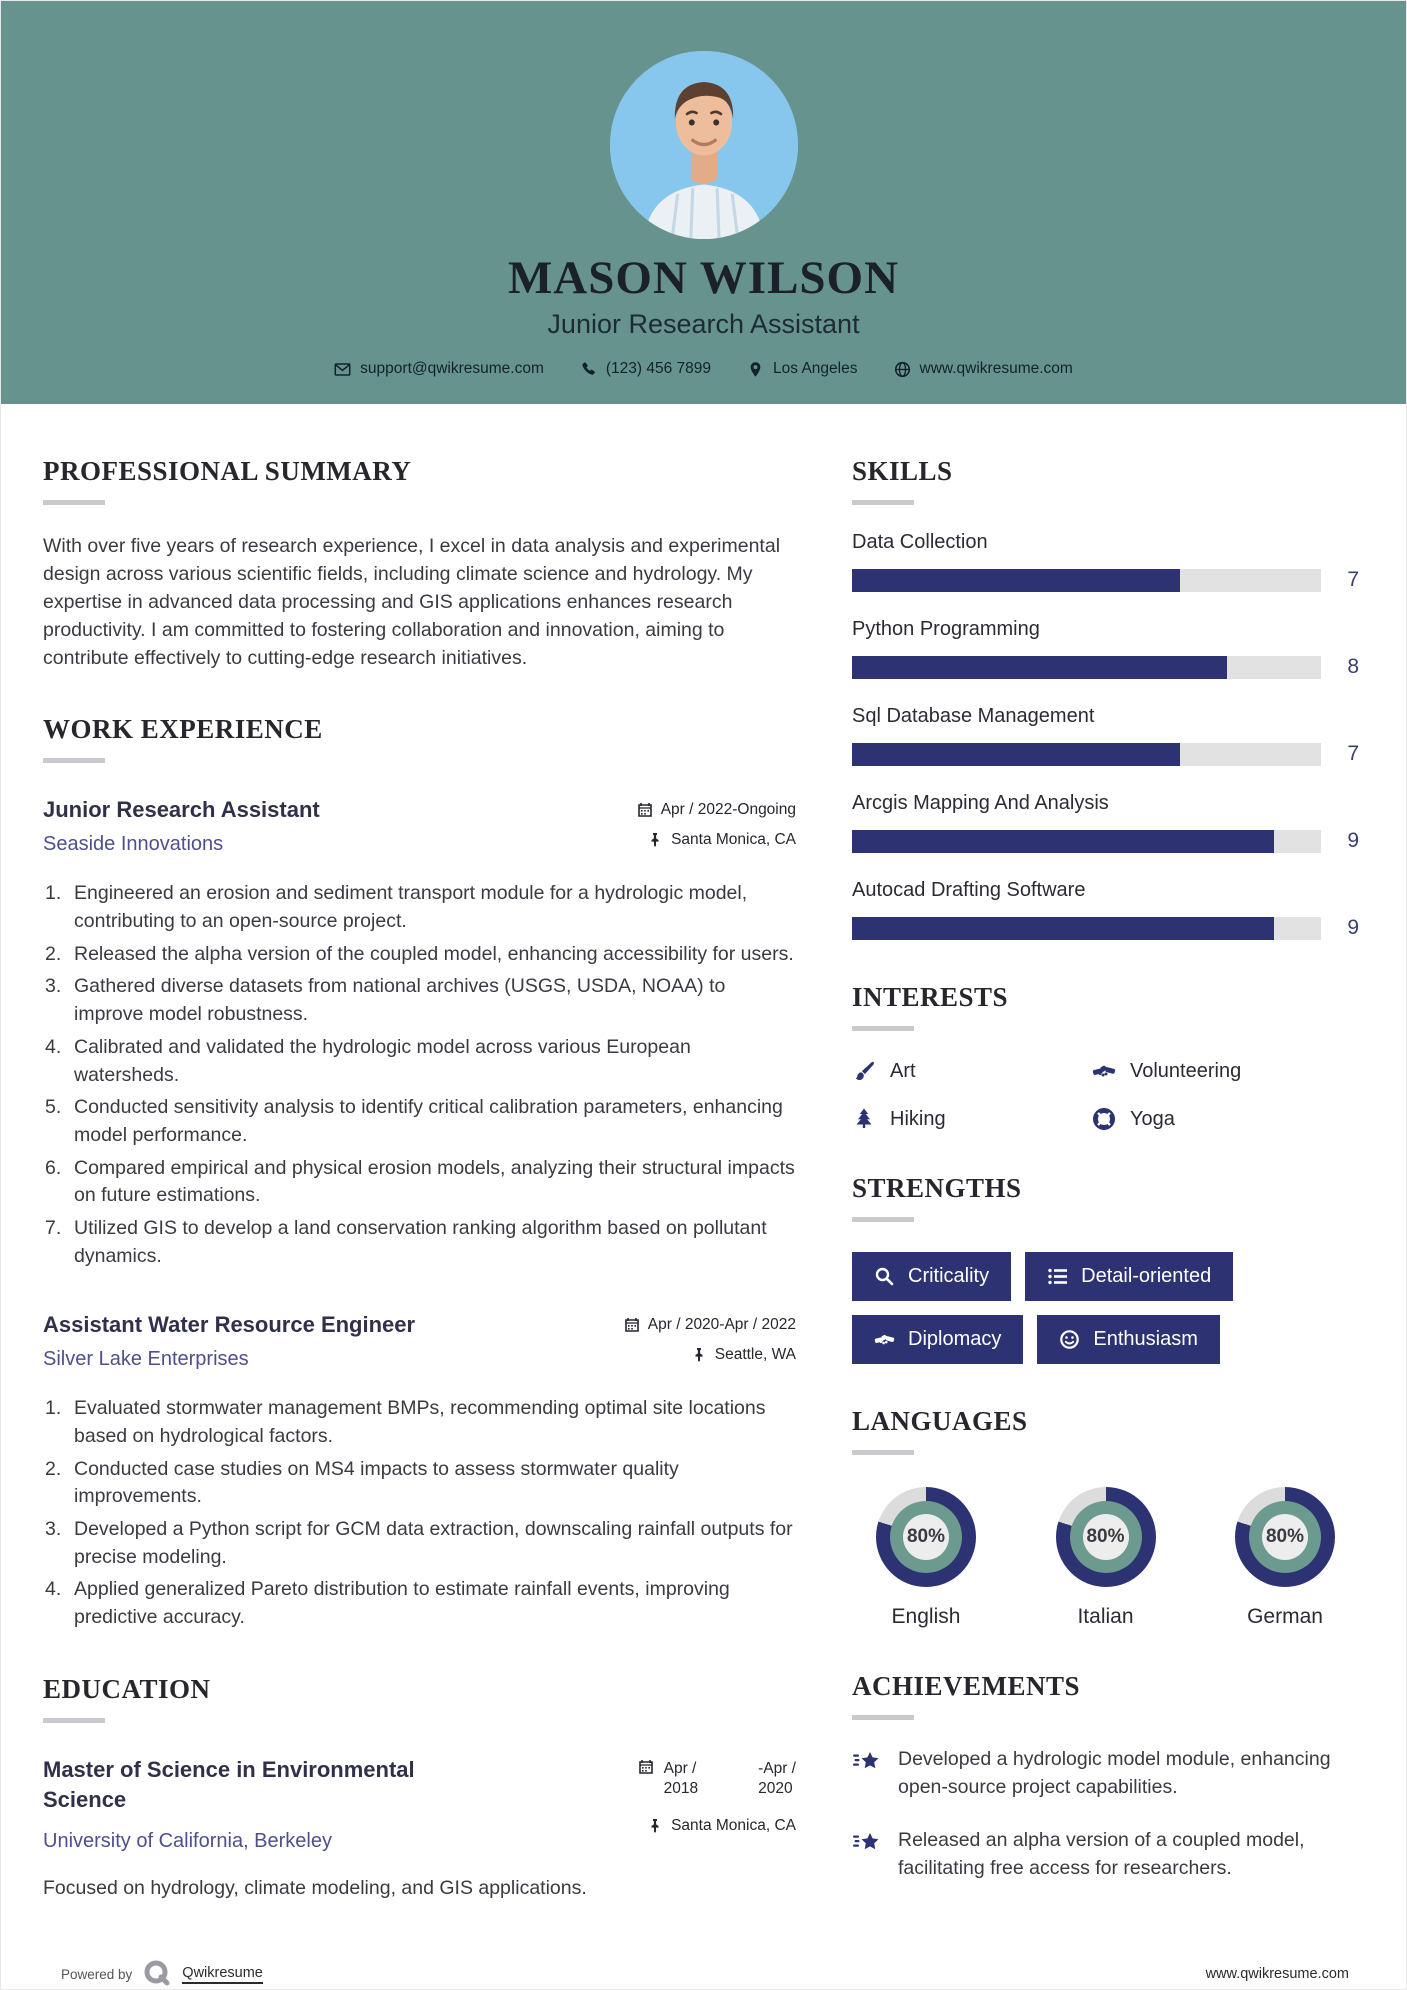 Image resolution: width=1407 pixels, height=1990 pixels. What do you see at coordinates (940, 1421) in the screenshot?
I see `languages-heading: LANGUAGES` at bounding box center [940, 1421].